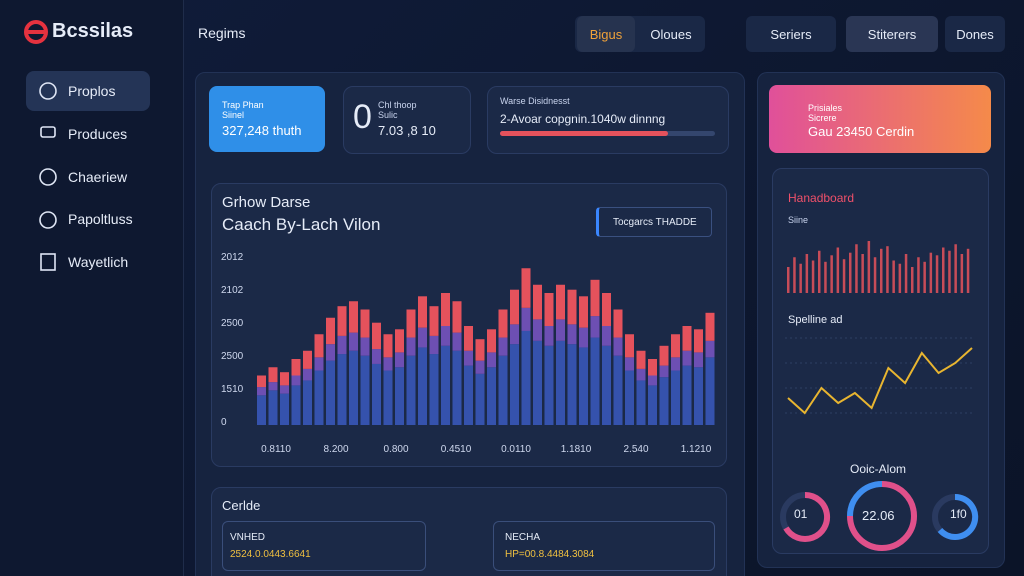  What do you see at coordinates (606, 34) in the screenshot?
I see `tab: Bigus` at bounding box center [606, 34].